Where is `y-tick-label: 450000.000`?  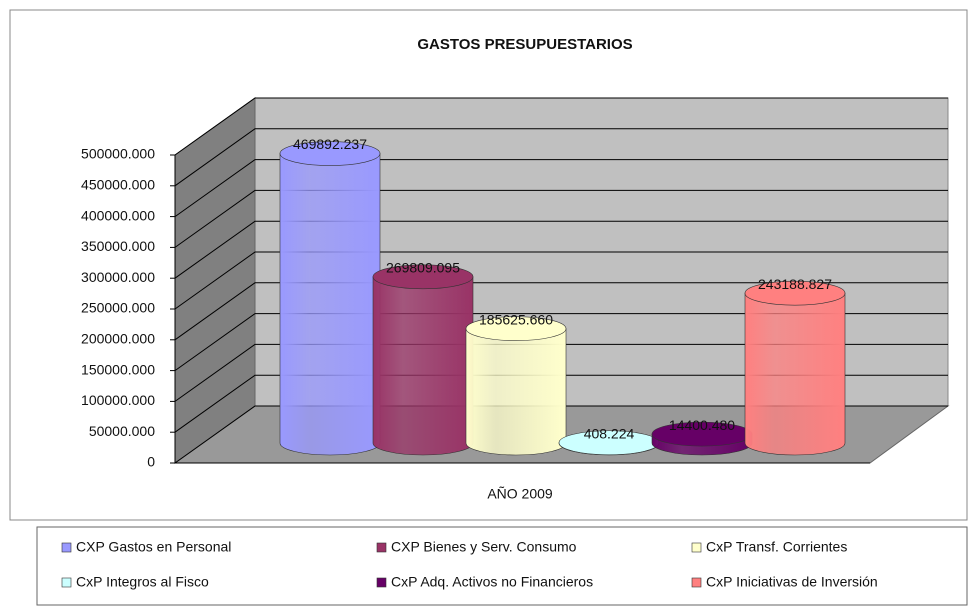
y-tick-label: 450000.000 is located at coordinates (118, 185).